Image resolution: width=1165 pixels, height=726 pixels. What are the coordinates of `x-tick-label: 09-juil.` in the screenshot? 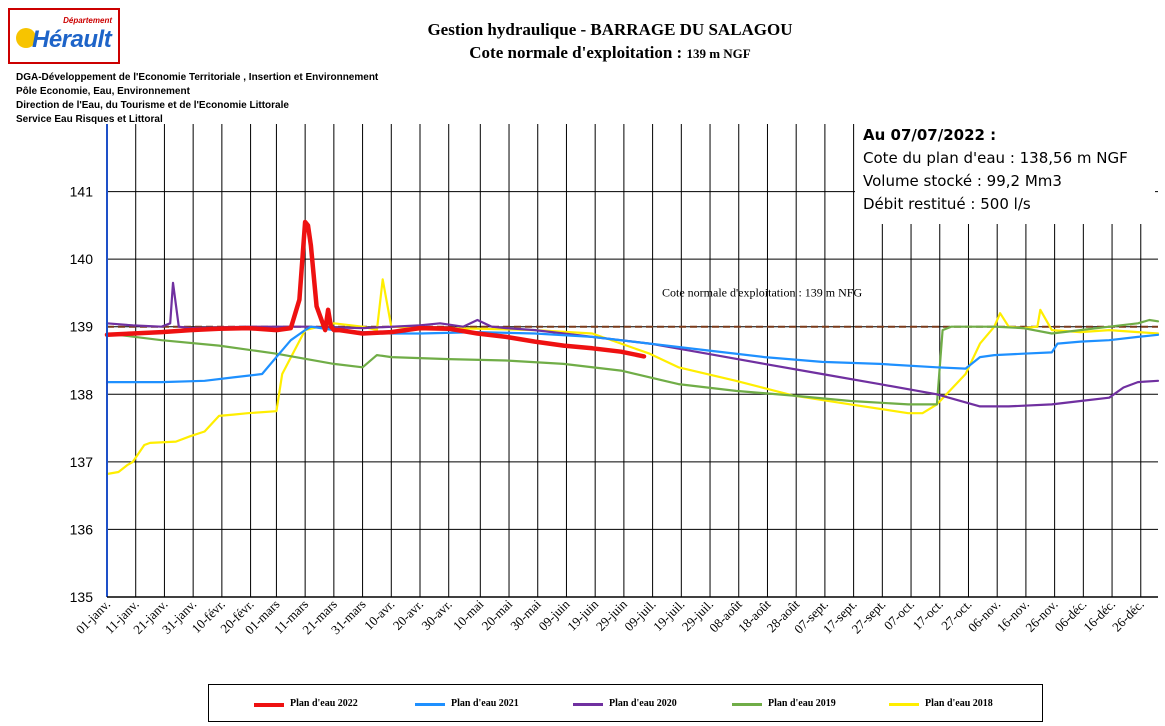 It's located at (639, 615).